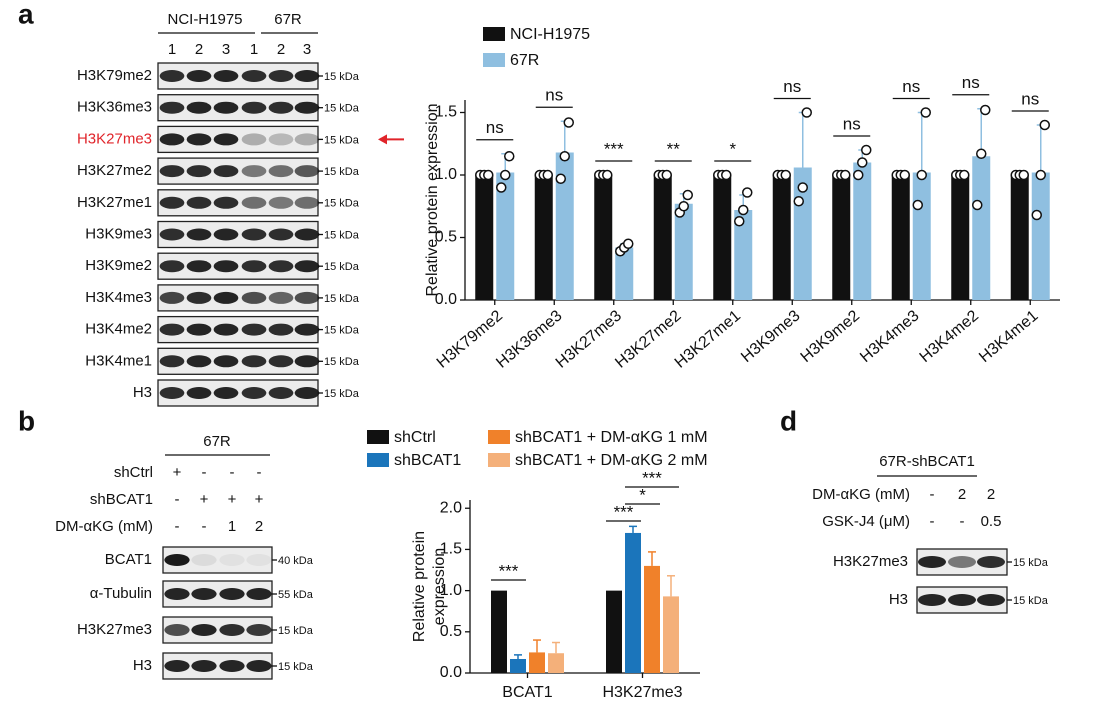 The width and height of the screenshot is (1106, 715). I want to click on blot-label: H3K4me3, so click(118, 297).